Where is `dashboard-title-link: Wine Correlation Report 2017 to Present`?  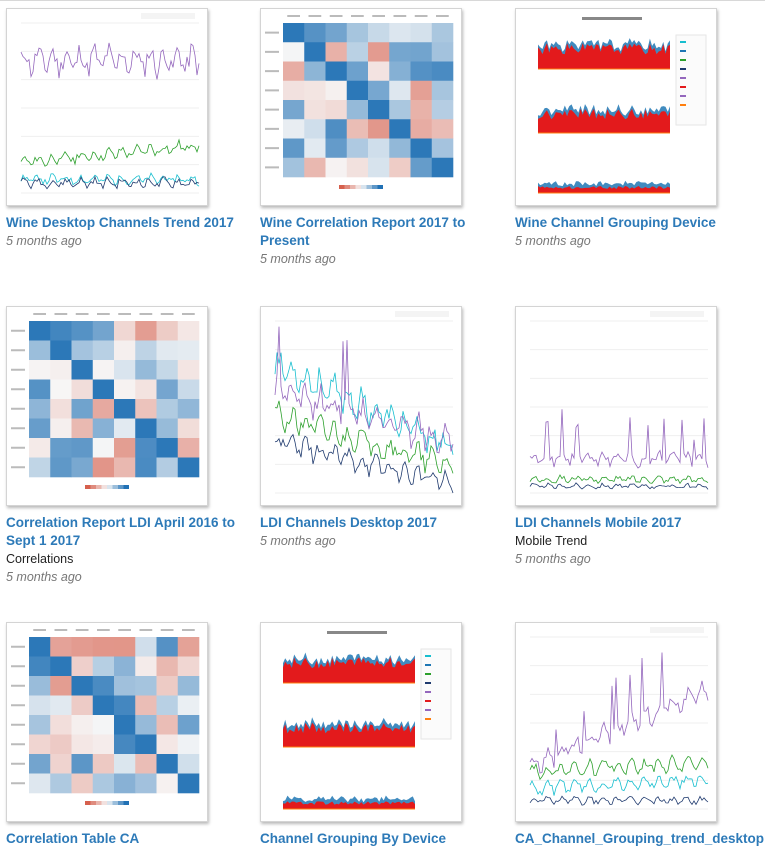
dashboard-title-link: Wine Correlation Report 2017 to Present is located at coordinates (363, 231).